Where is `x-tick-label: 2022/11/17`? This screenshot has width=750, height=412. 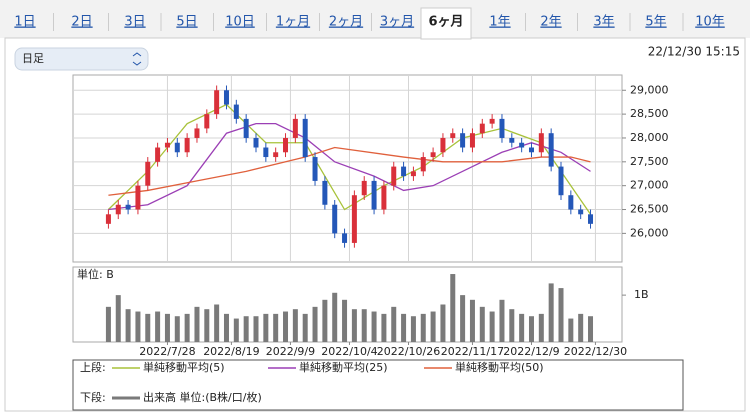
x-tick-label: 2022/11/17 is located at coordinates (472, 351).